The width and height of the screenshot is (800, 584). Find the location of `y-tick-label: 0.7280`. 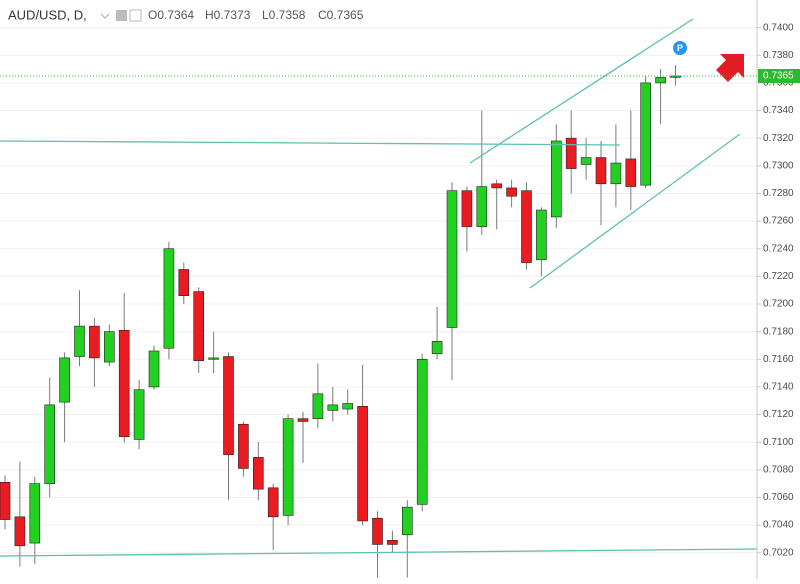

y-tick-label: 0.7280 is located at coordinates (778, 193).